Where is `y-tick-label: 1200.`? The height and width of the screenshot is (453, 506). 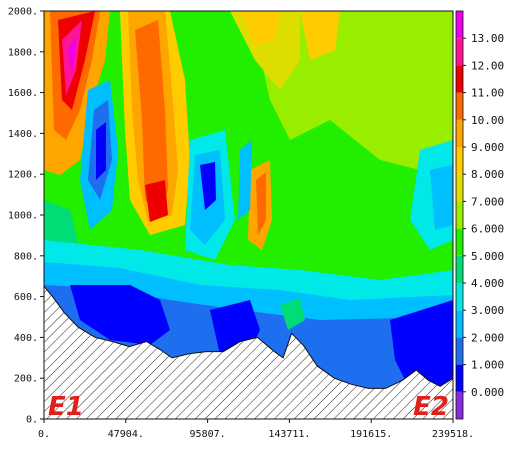
y-tick-label: 1200. is located at coordinates (23, 175).